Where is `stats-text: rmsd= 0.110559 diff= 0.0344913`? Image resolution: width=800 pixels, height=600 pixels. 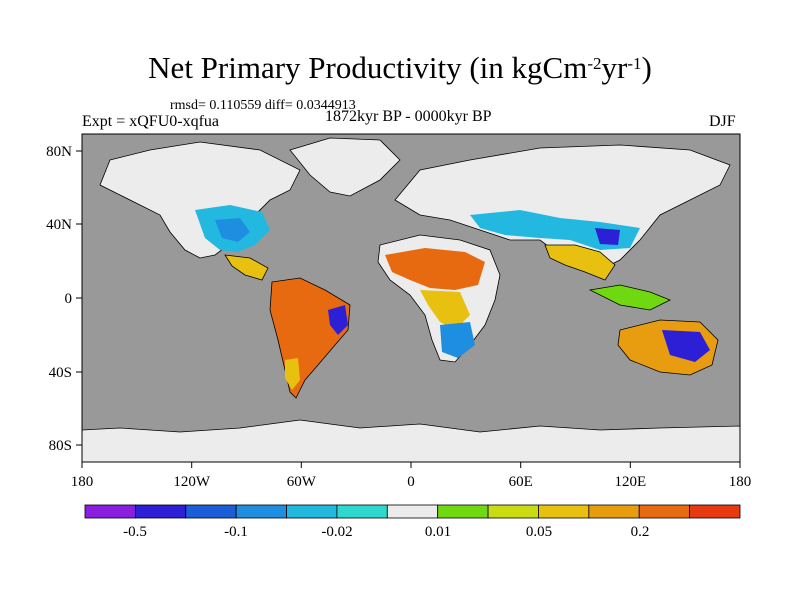 stats-text: rmsd= 0.110559 diff= 0.0344913 is located at coordinates (263, 105).